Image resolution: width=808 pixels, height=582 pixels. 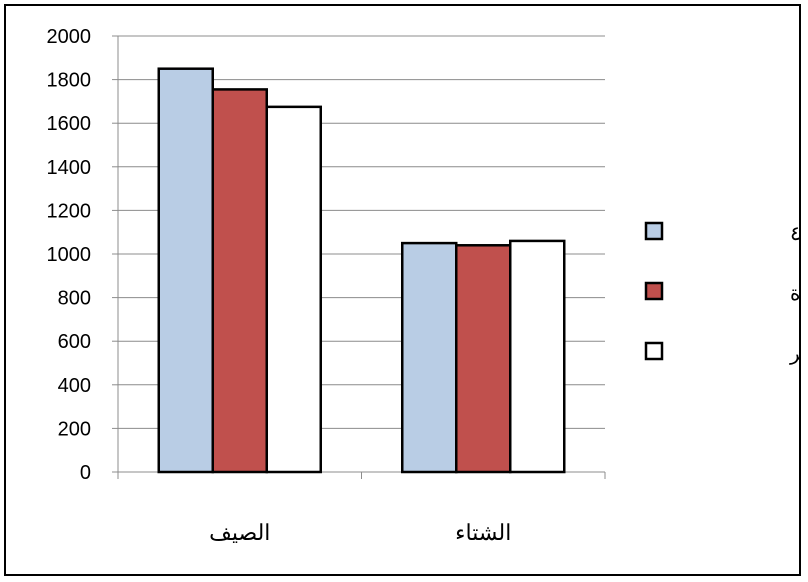 What do you see at coordinates (85, 473) in the screenshot?
I see `y-tick-label: 0` at bounding box center [85, 473].